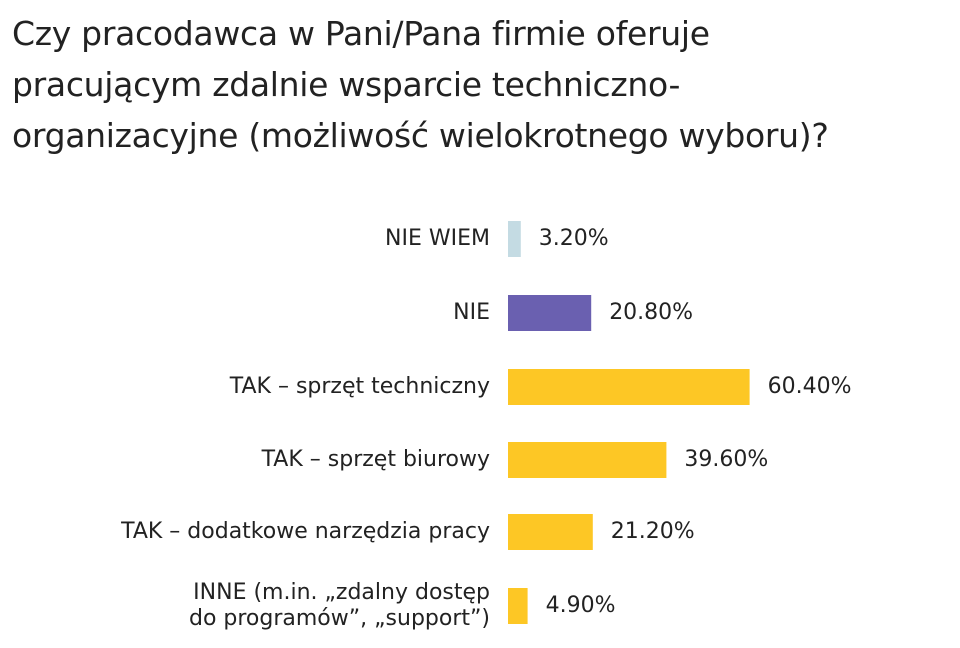  Describe the element at coordinates (359, 386) in the screenshot. I see `category-label-2: TAK – sprzęt techniczny` at that location.